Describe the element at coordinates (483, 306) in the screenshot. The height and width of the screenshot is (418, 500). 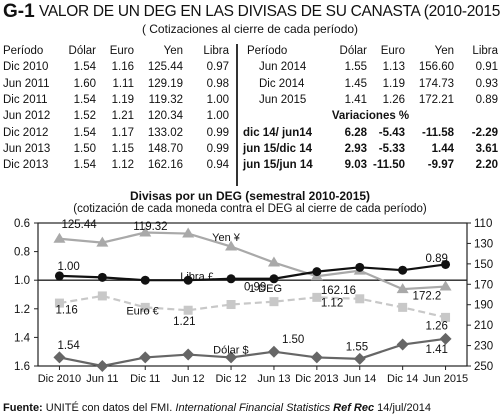
I see `right-tick-label: 190` at that location.